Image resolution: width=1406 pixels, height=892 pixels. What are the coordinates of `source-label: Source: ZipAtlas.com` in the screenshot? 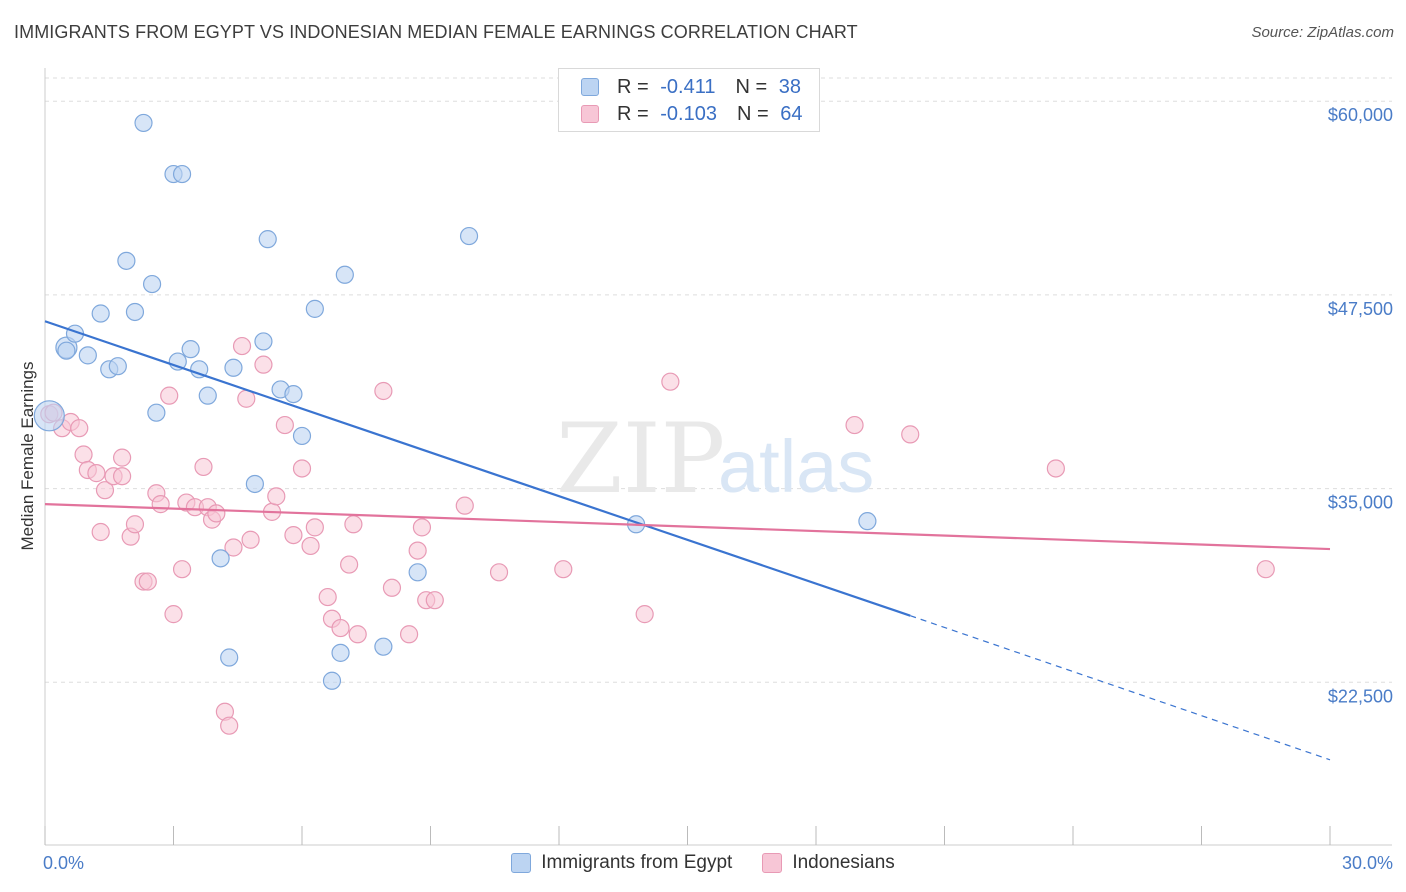 It's located at (1322, 32).